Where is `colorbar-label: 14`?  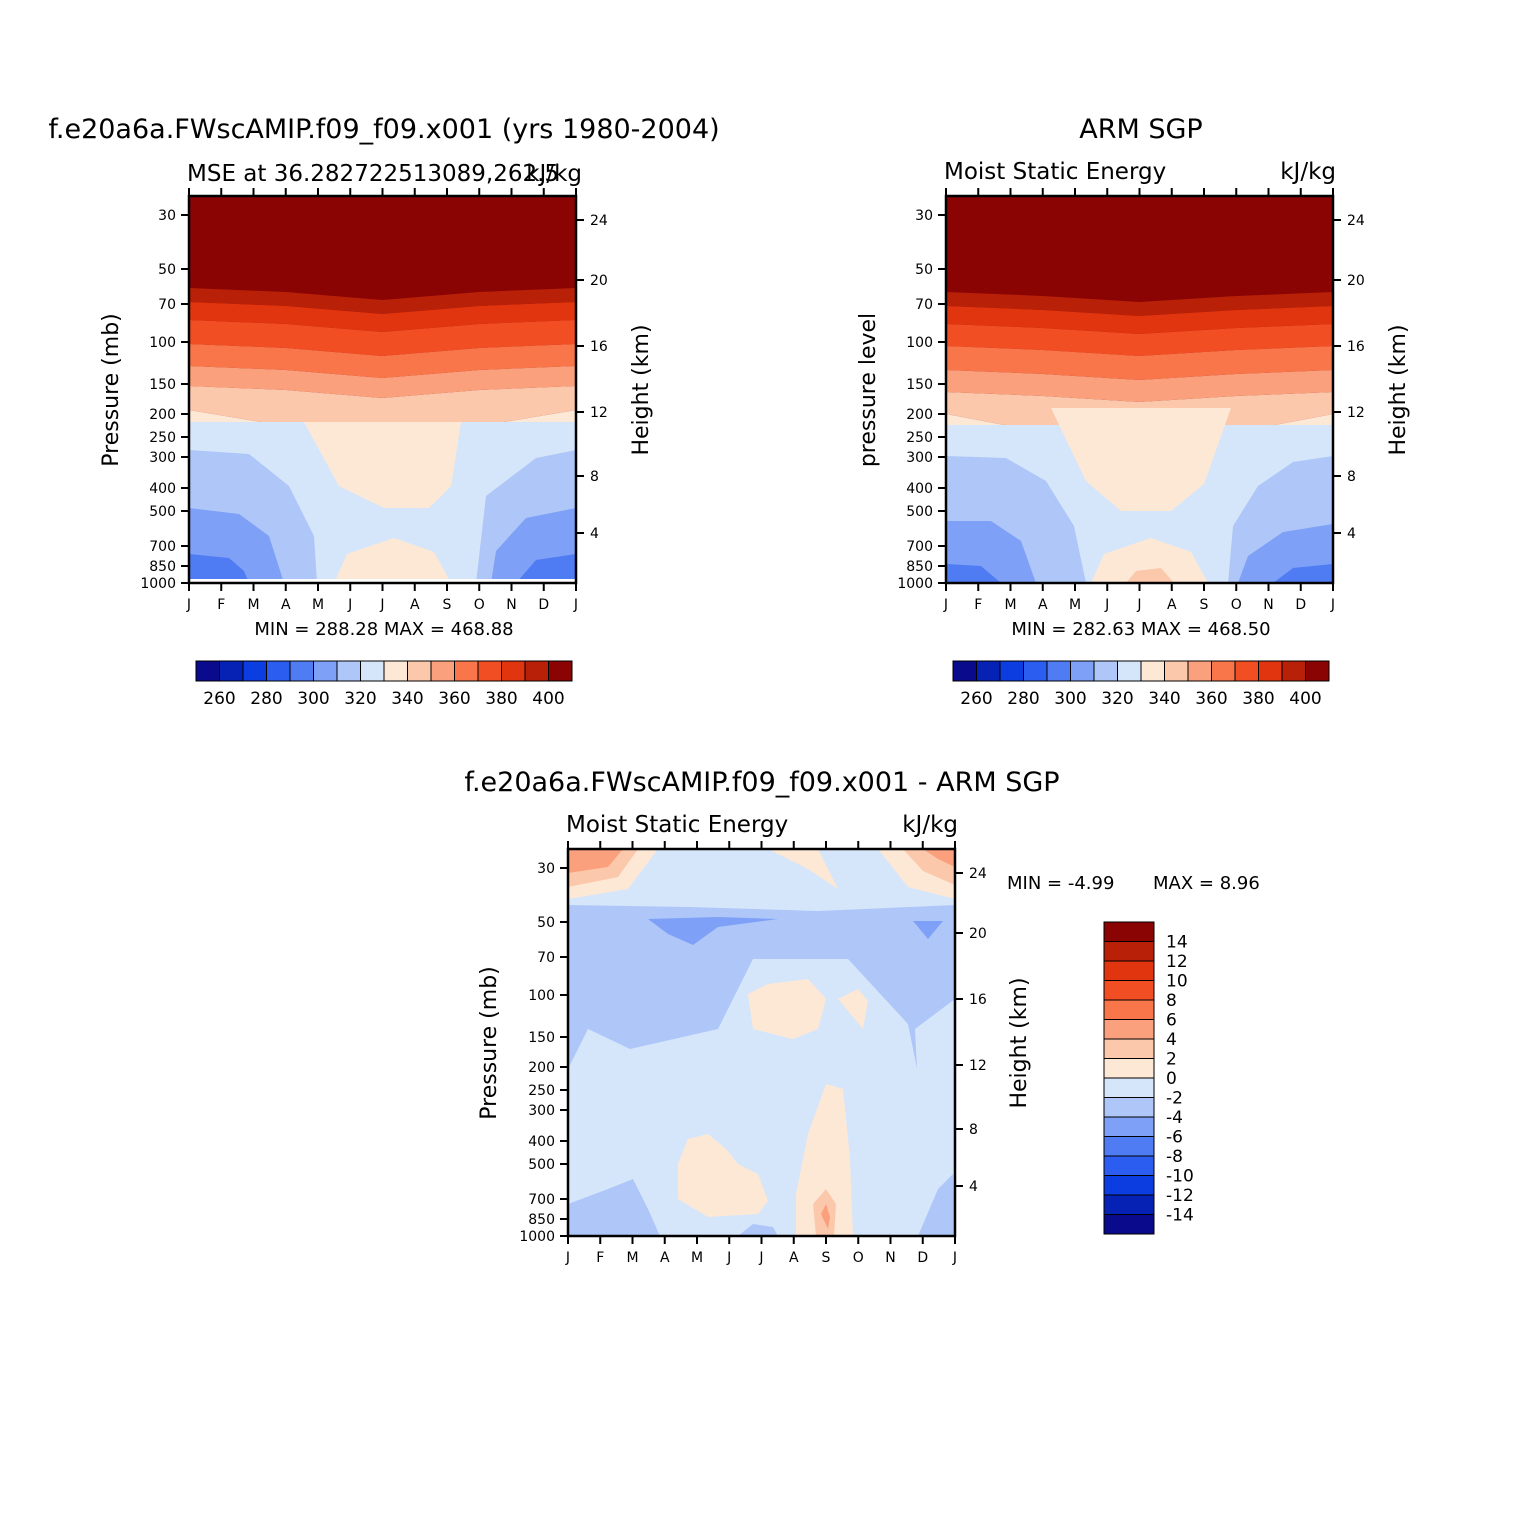
colorbar-label: 14 is located at coordinates (1177, 943).